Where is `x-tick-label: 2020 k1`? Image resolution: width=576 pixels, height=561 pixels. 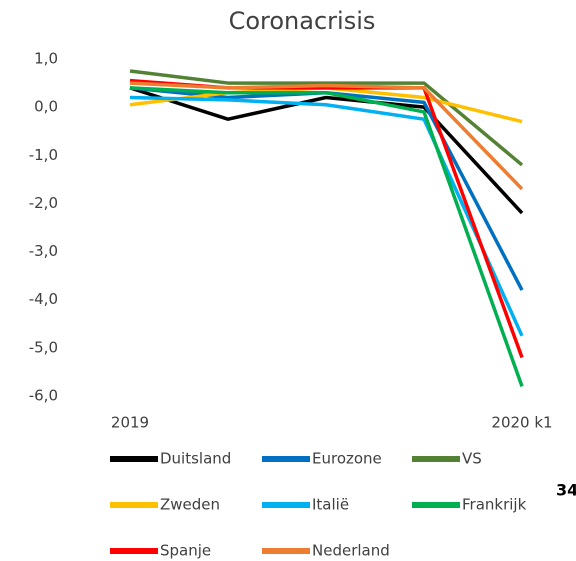
x-tick-label: 2020 k1 is located at coordinates (521, 423).